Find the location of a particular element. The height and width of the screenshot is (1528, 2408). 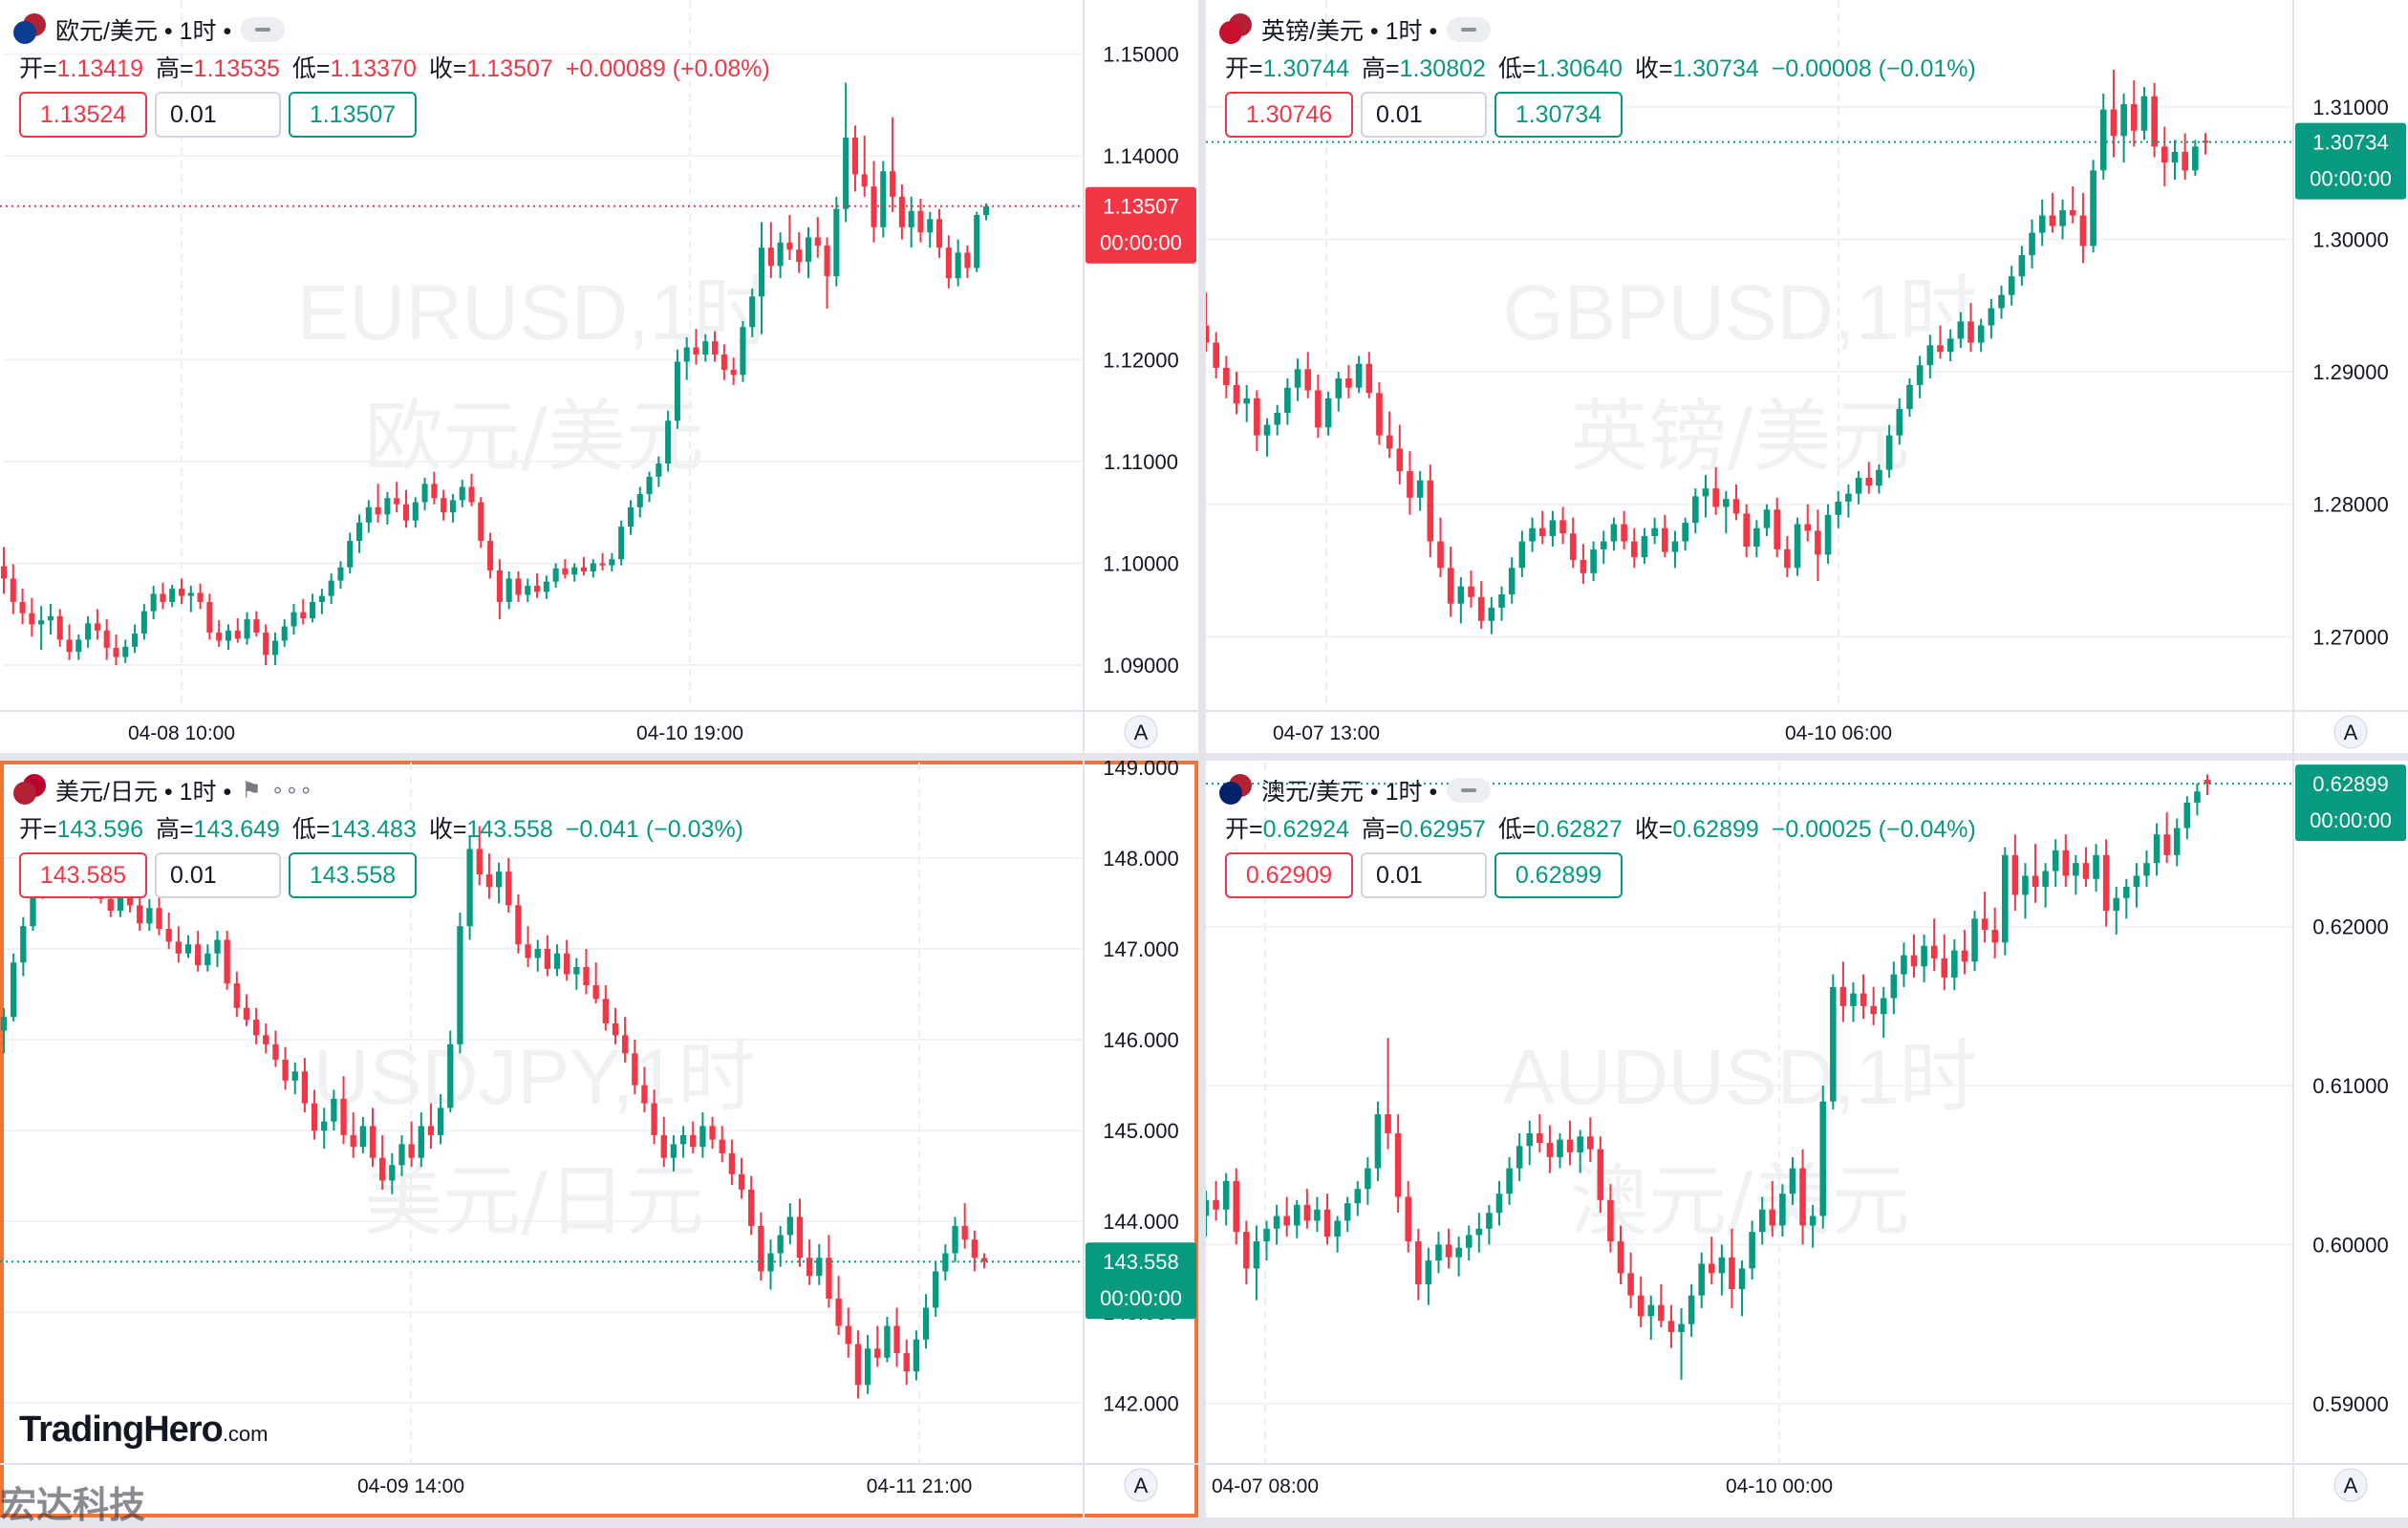

symbol-header: 澳元/美元 • 1时 • is located at coordinates (1356, 790).